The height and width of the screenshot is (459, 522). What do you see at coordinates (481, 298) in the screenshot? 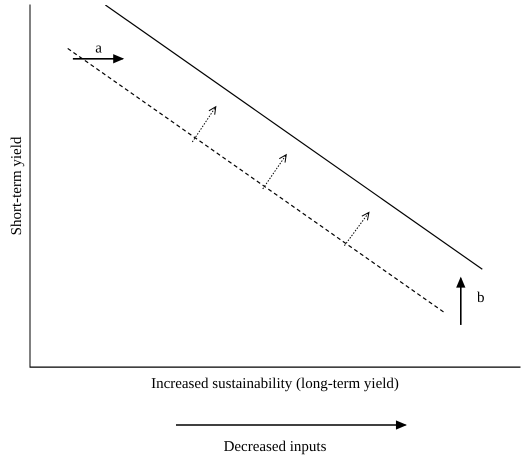
I see `annotation: b` at bounding box center [481, 298].